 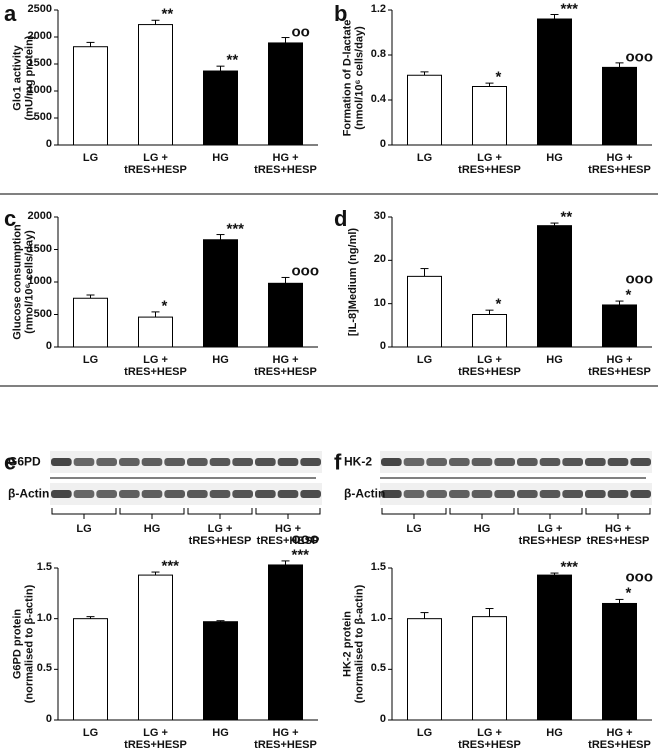 I want to click on significance-marker: ooo ***, so click(x=305, y=547).